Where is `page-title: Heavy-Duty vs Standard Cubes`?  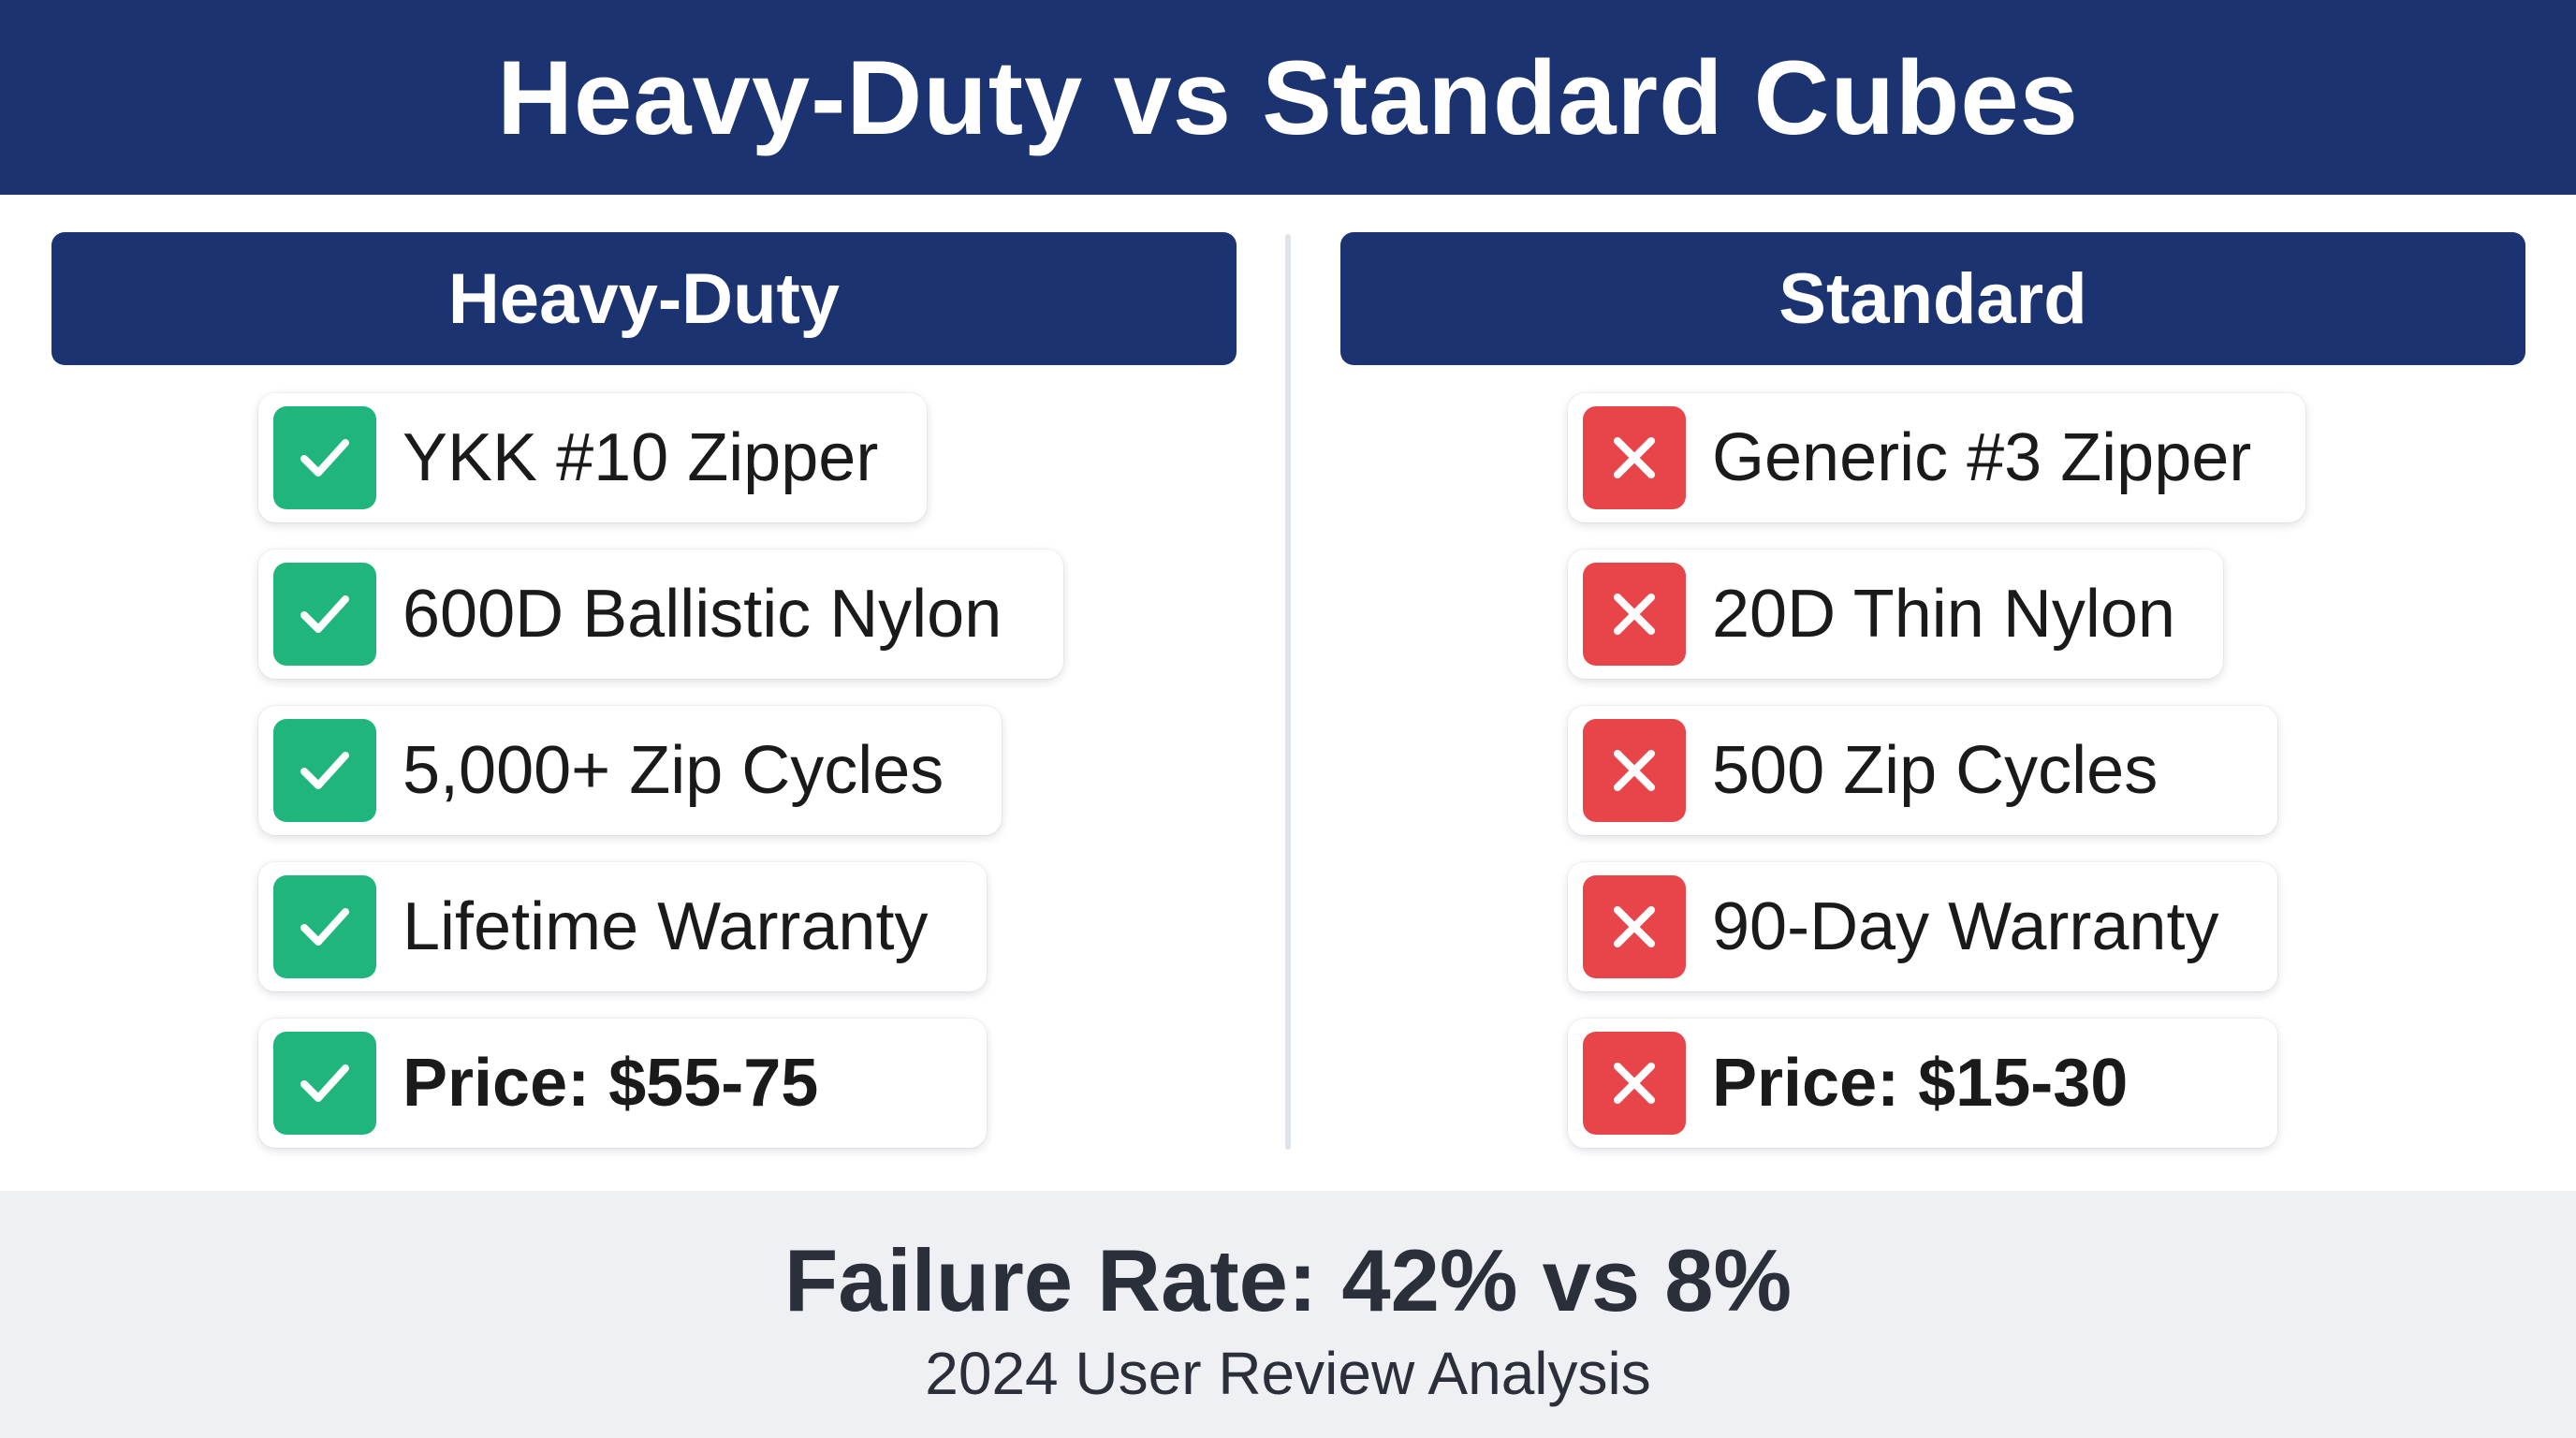 page-title: Heavy-Duty vs Standard Cubes is located at coordinates (1288, 97).